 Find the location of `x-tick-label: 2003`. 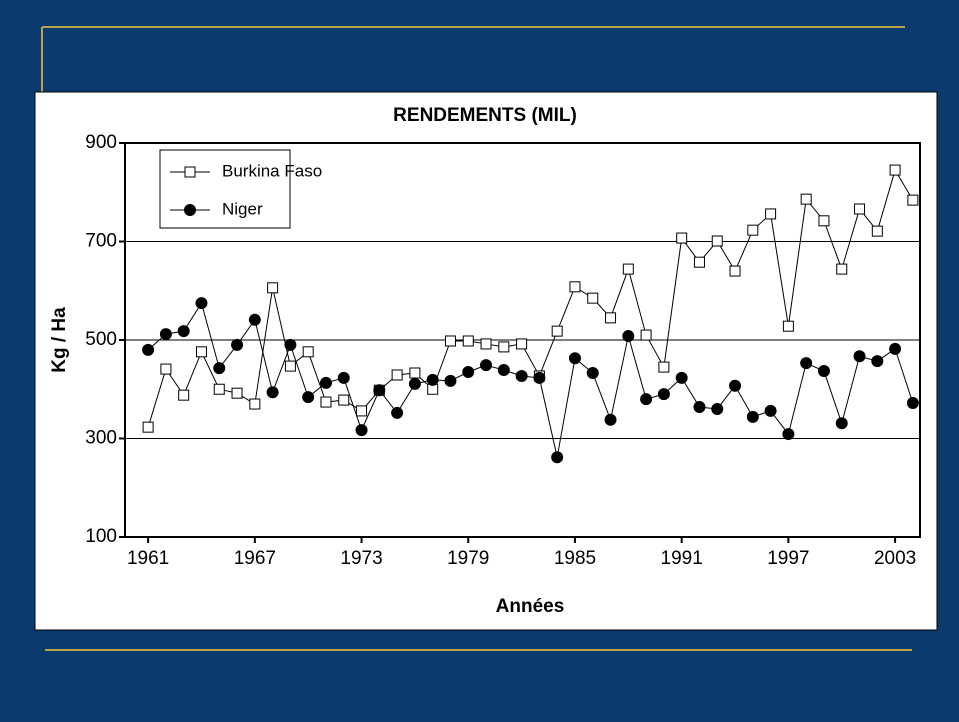

x-tick-label: 2003 is located at coordinates (895, 558).